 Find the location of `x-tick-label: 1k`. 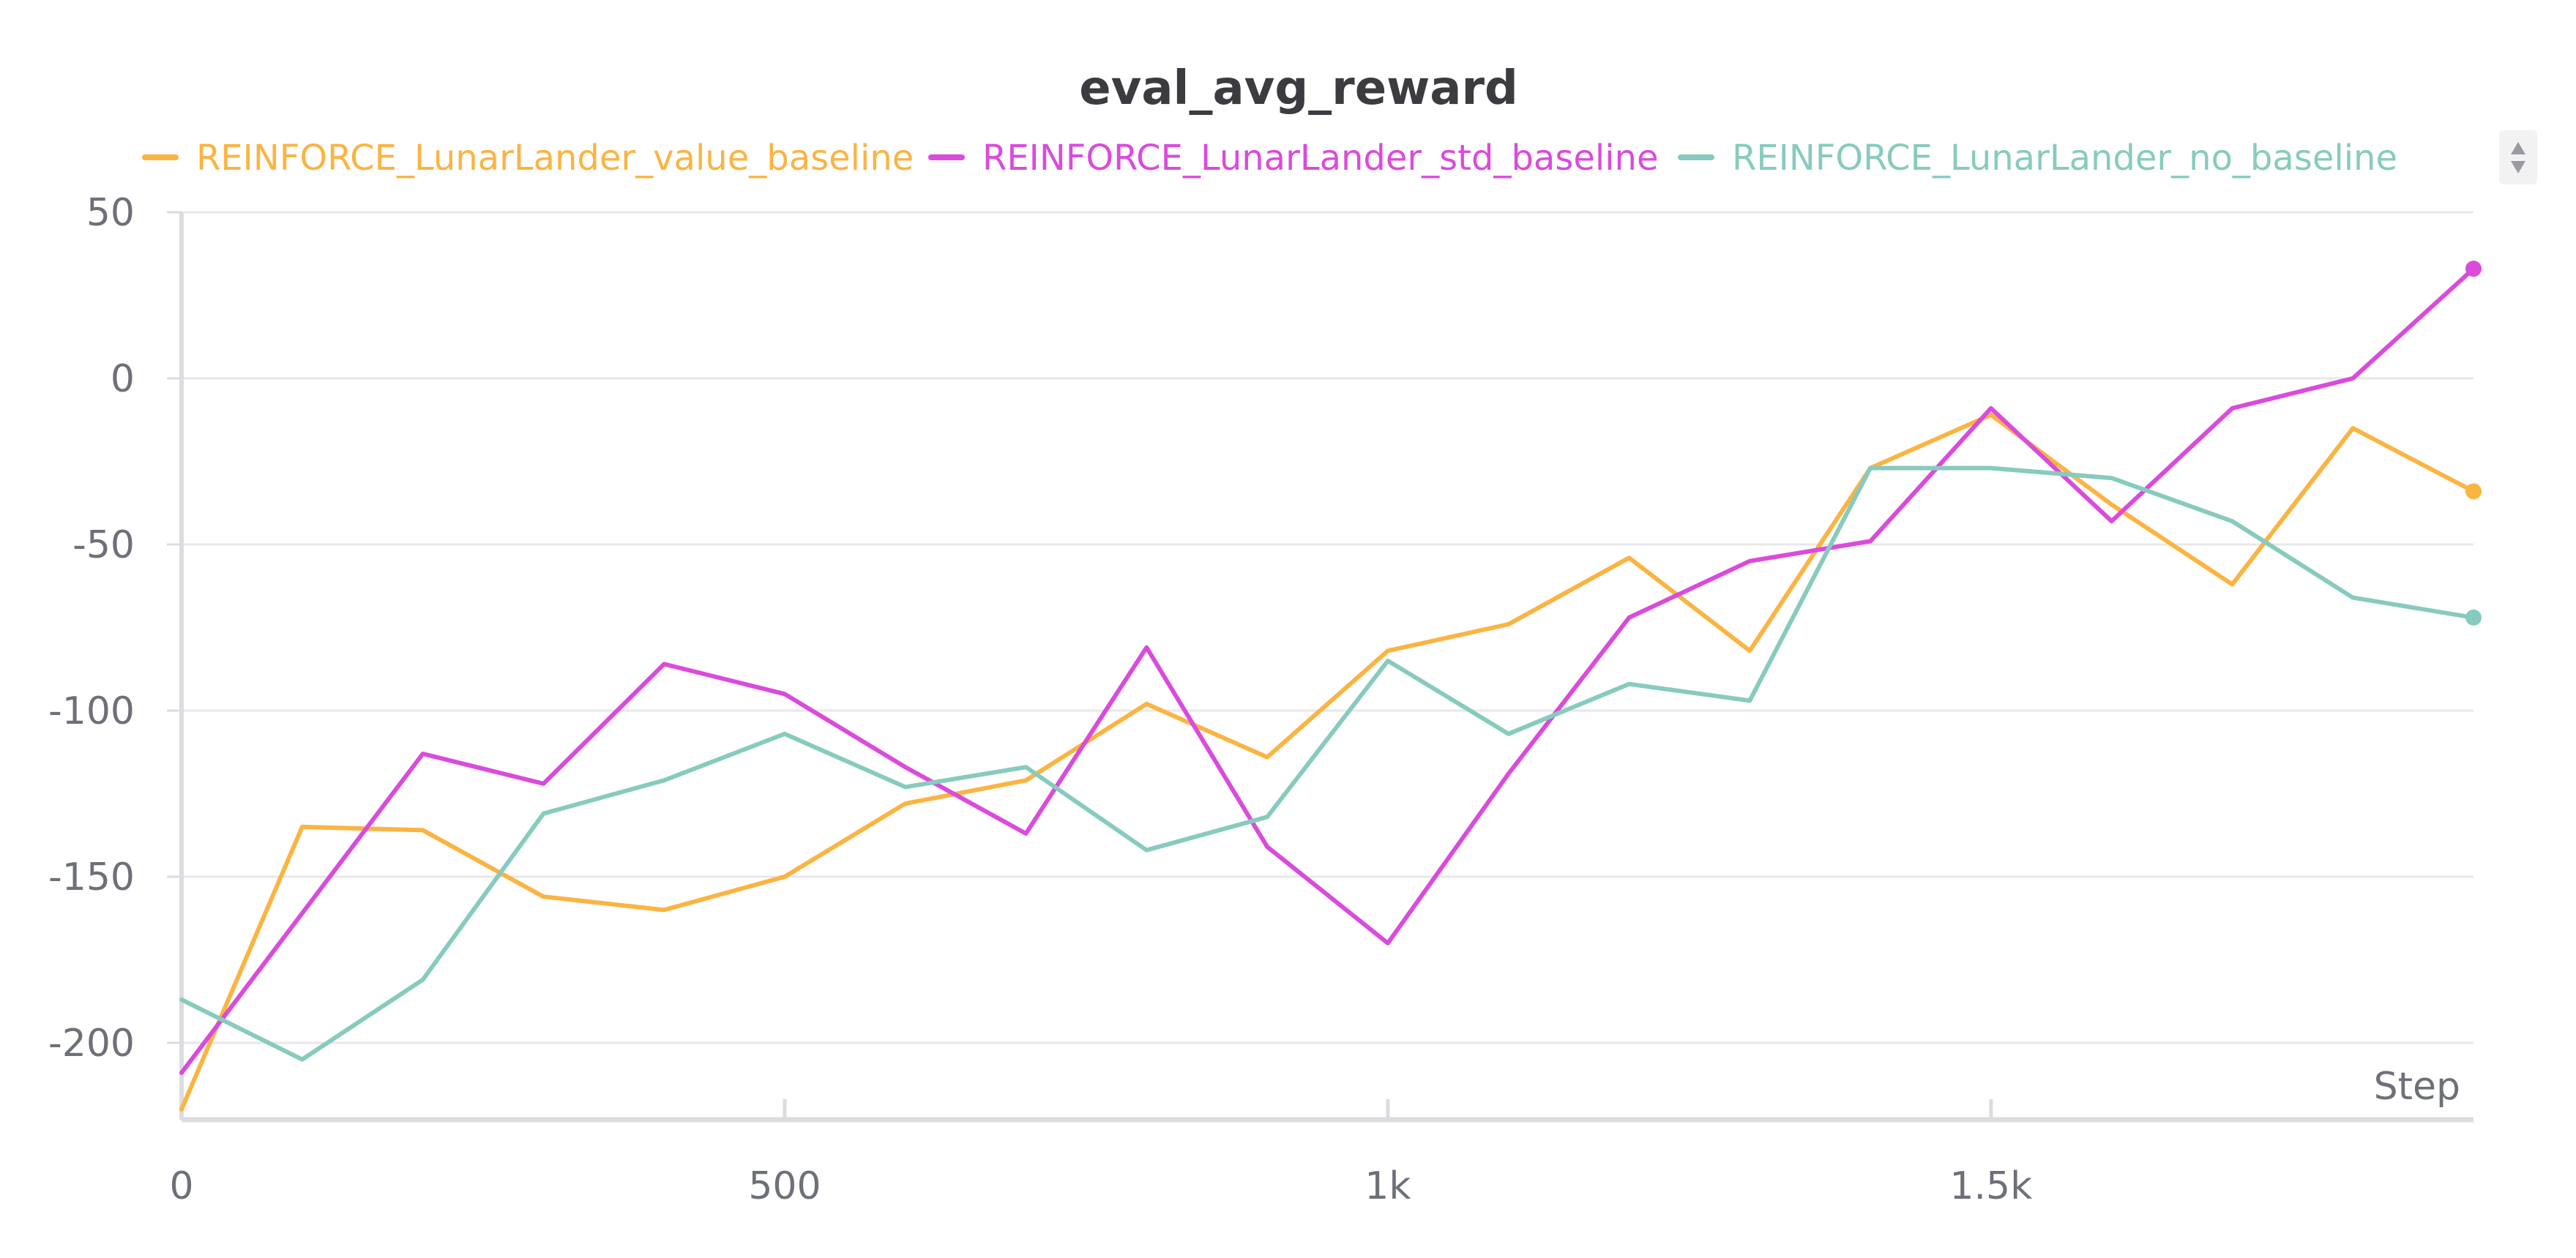

x-tick-label: 1k is located at coordinates (1387, 1186).